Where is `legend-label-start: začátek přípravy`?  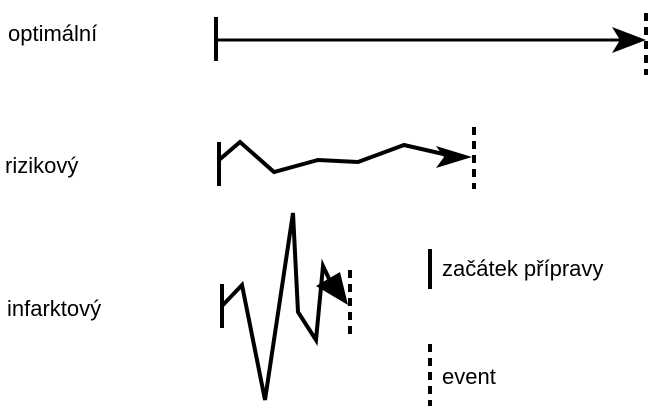
legend-label-start: začátek přípravy is located at coordinates (523, 268).